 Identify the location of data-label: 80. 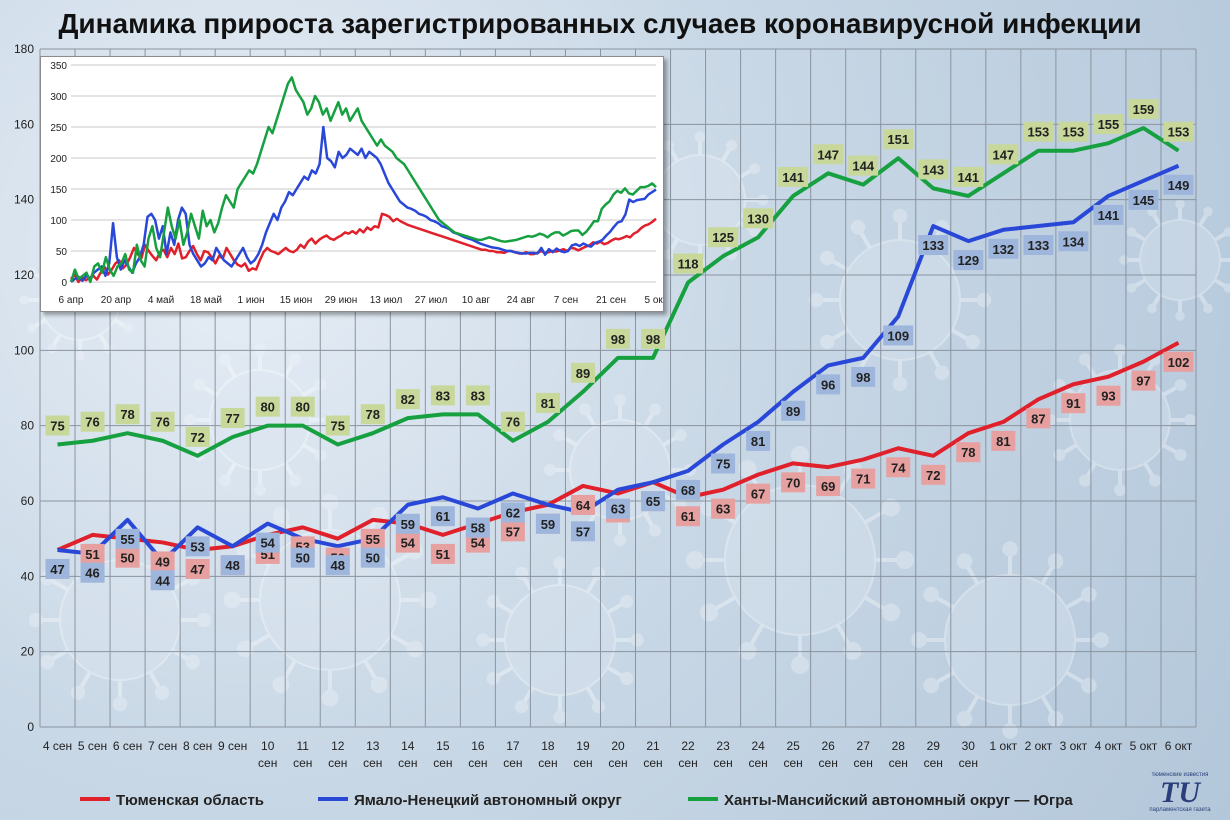
(302, 406).